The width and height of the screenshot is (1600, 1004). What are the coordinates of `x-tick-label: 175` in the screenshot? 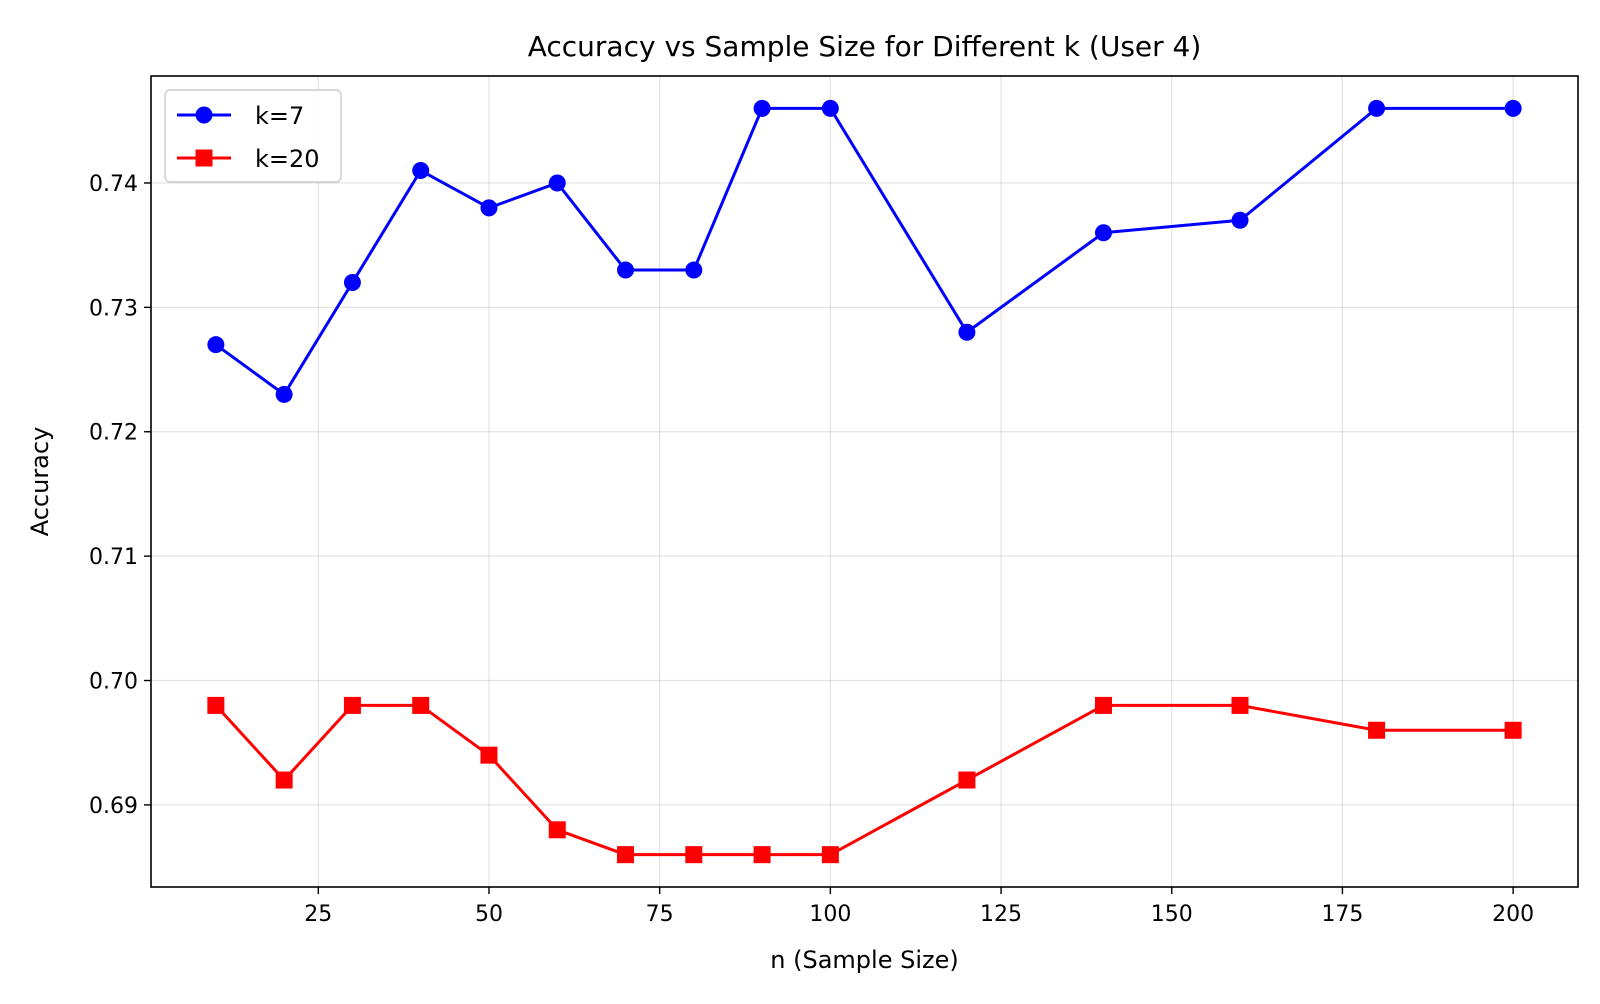 It's located at (1342, 914).